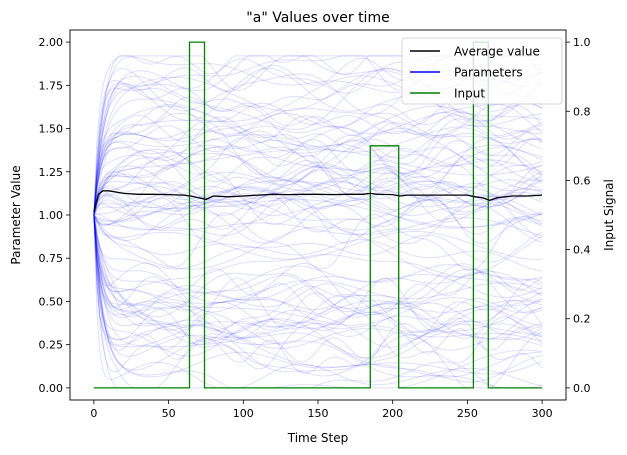 Image resolution: width=627 pixels, height=455 pixels. What do you see at coordinates (582, 180) in the screenshot?
I see `y2-tick-label: 0.6` at bounding box center [582, 180].